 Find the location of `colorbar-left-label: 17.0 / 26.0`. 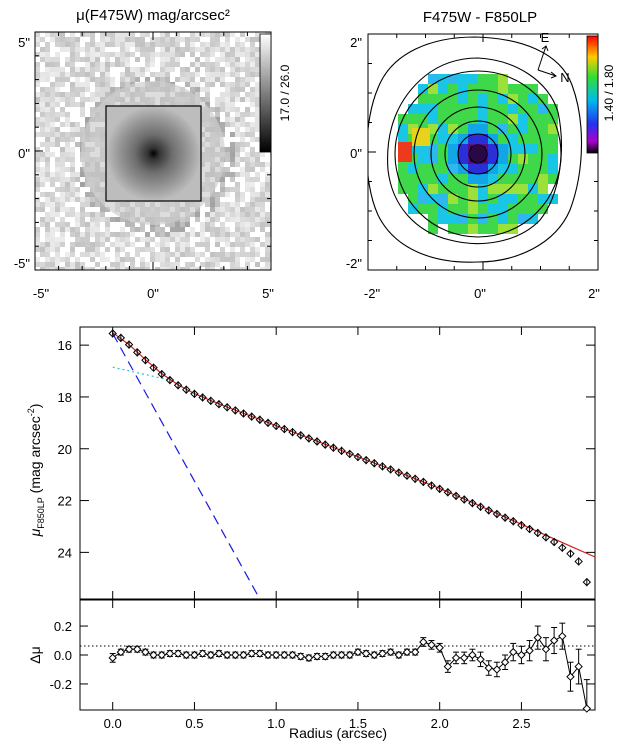

colorbar-left-label: 17.0 / 26.0 is located at coordinates (285, 92).